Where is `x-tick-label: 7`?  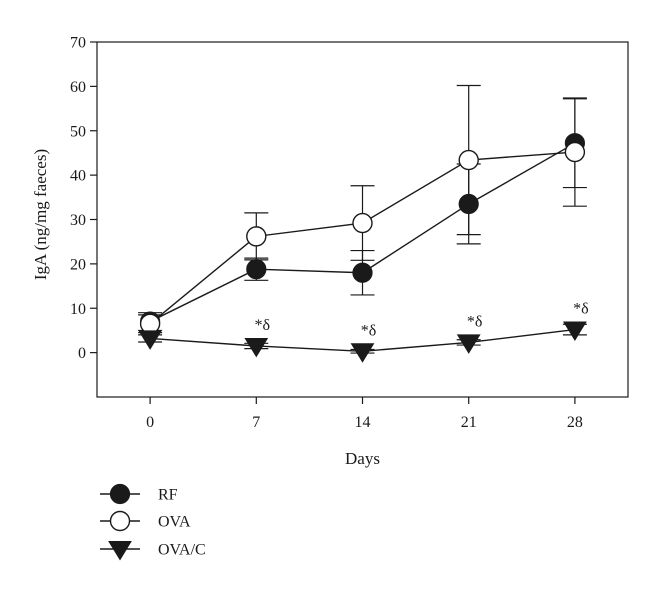
x-tick-label: 7 is located at coordinates (256, 422).